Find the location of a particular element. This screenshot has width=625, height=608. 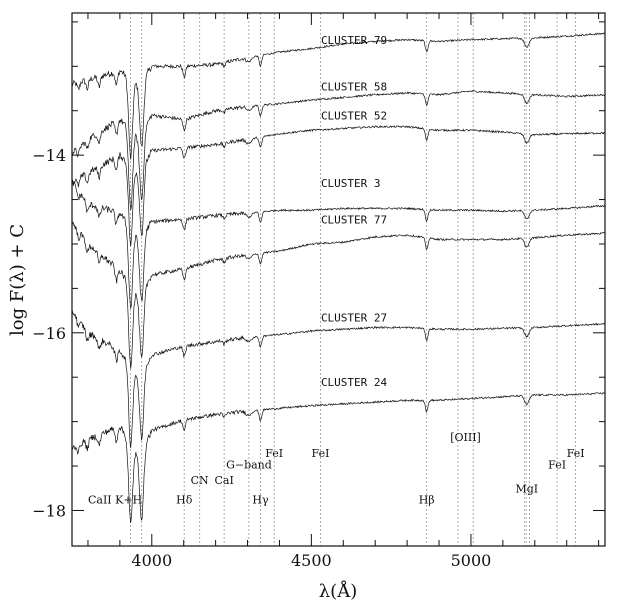

line-marker-label-12: FeI is located at coordinates (576, 453).